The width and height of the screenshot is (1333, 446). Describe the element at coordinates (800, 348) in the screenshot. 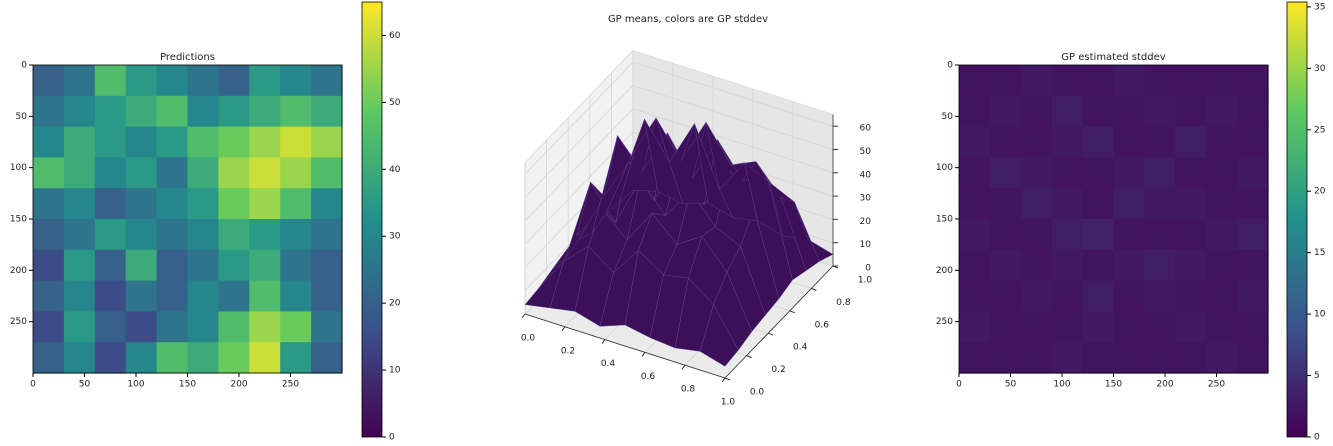

I see `y-tick-label: 0.4` at that location.